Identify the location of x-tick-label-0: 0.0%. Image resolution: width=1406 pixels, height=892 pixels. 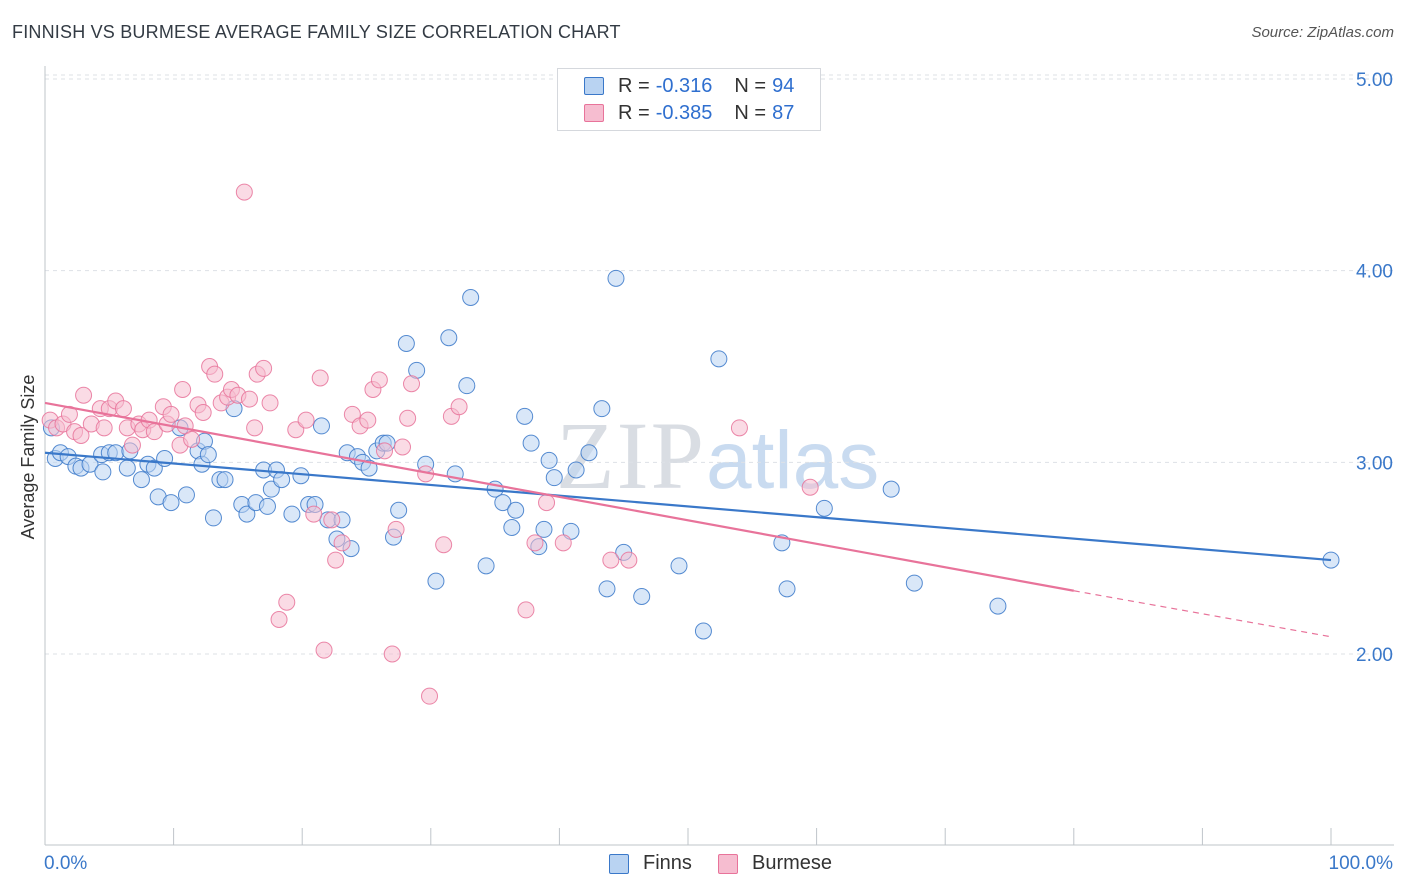
(65, 863).